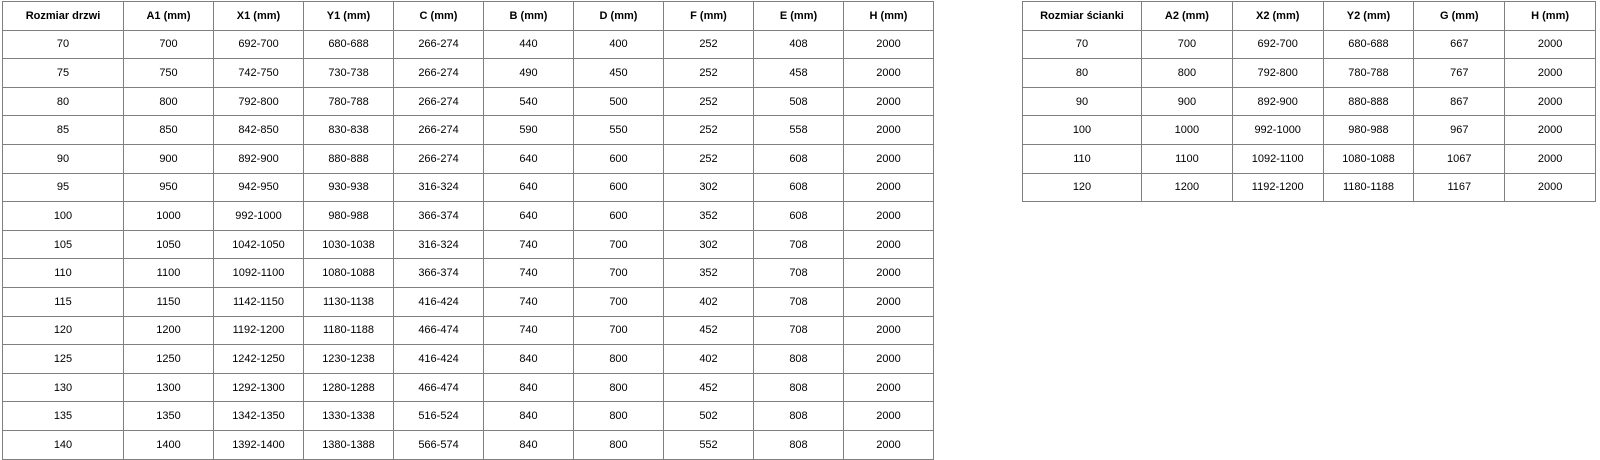 The image size is (1600, 460). What do you see at coordinates (618, 130) in the screenshot?
I see `table-cell: 550` at bounding box center [618, 130].